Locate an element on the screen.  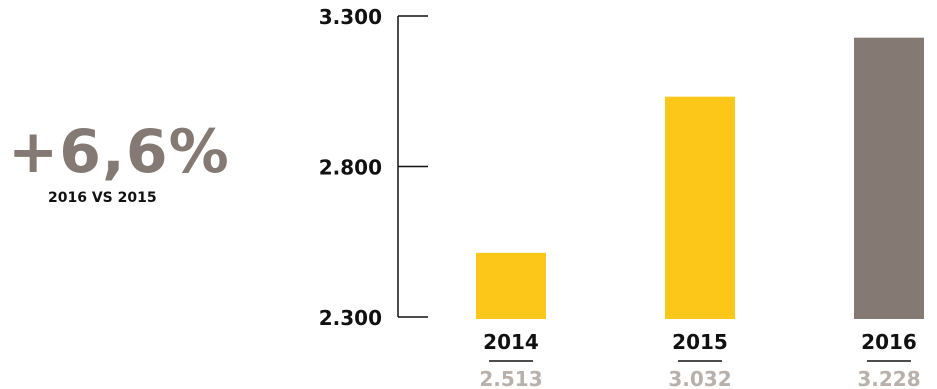
bar-2016 is located at coordinates (889, 178).